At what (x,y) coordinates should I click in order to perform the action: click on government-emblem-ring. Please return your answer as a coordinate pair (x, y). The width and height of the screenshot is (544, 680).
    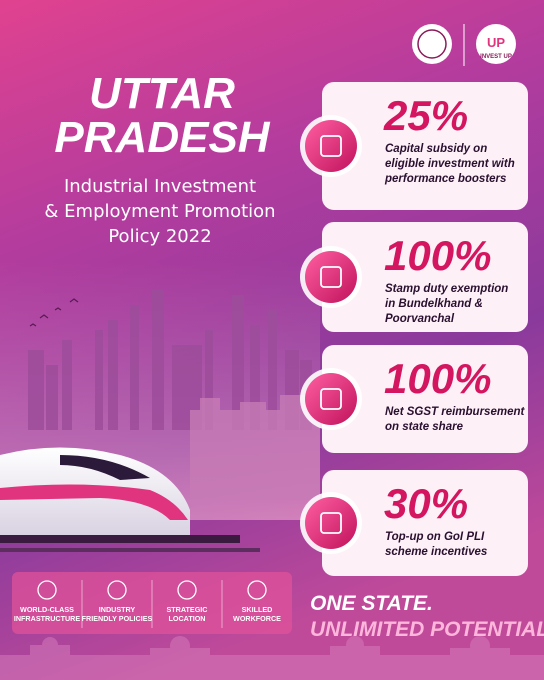
    Looking at the image, I should click on (432, 44).